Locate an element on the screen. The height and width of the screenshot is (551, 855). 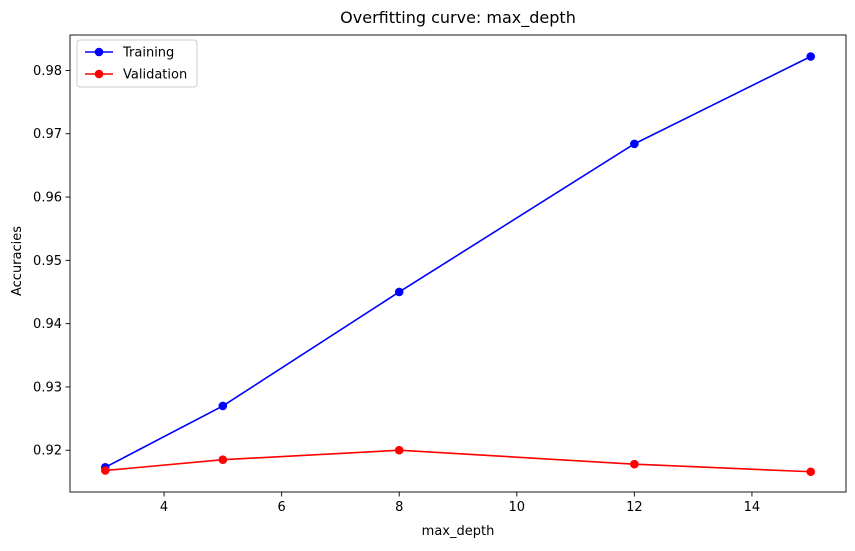
y-tick-label: 0.95 is located at coordinates (47, 261).